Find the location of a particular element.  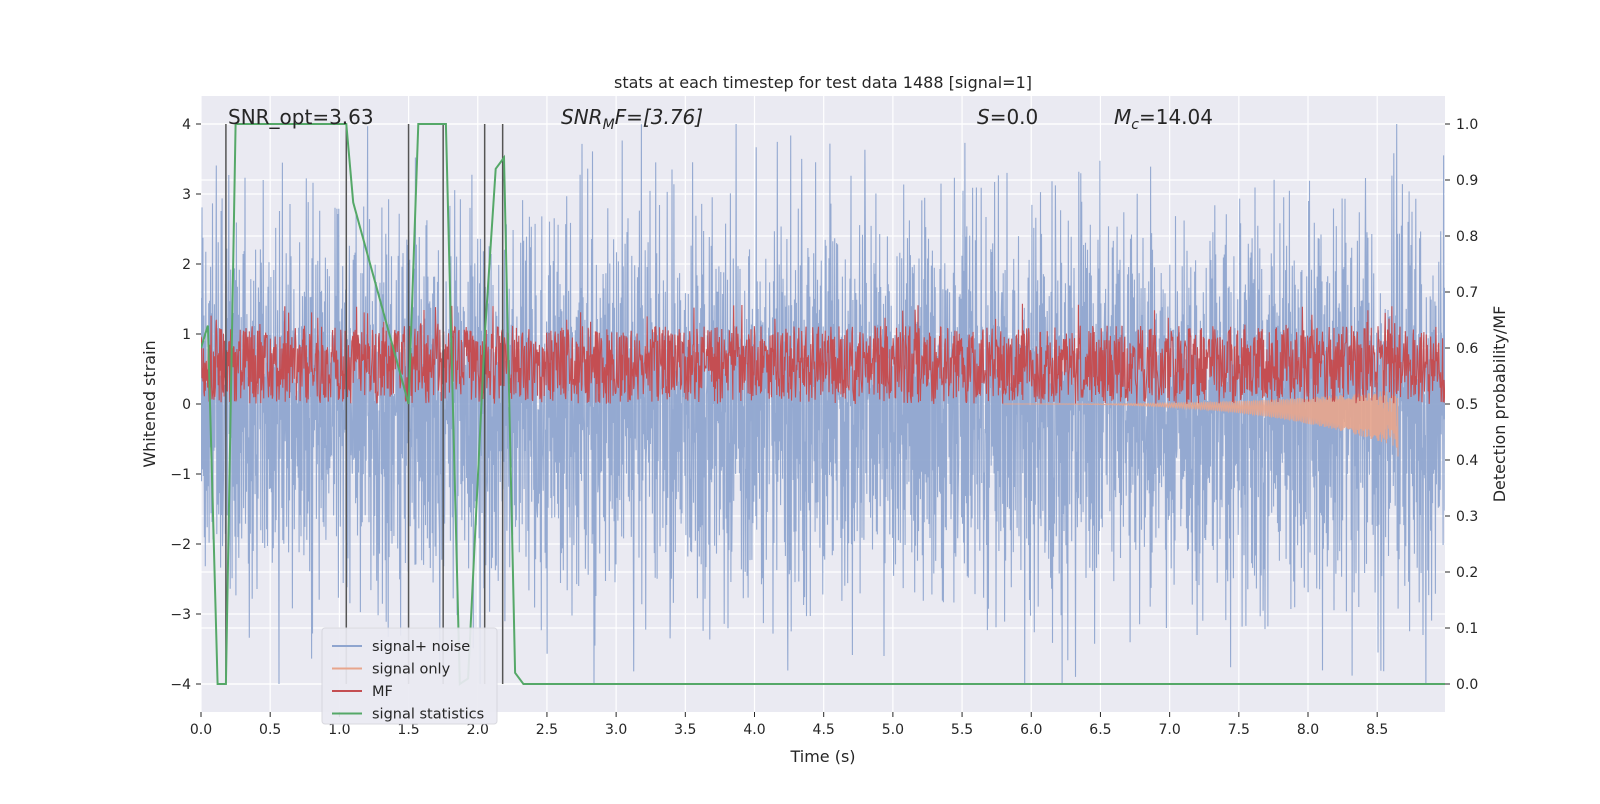

y-axis-label-right: Detection probability/MF is located at coordinates (1499, 404).